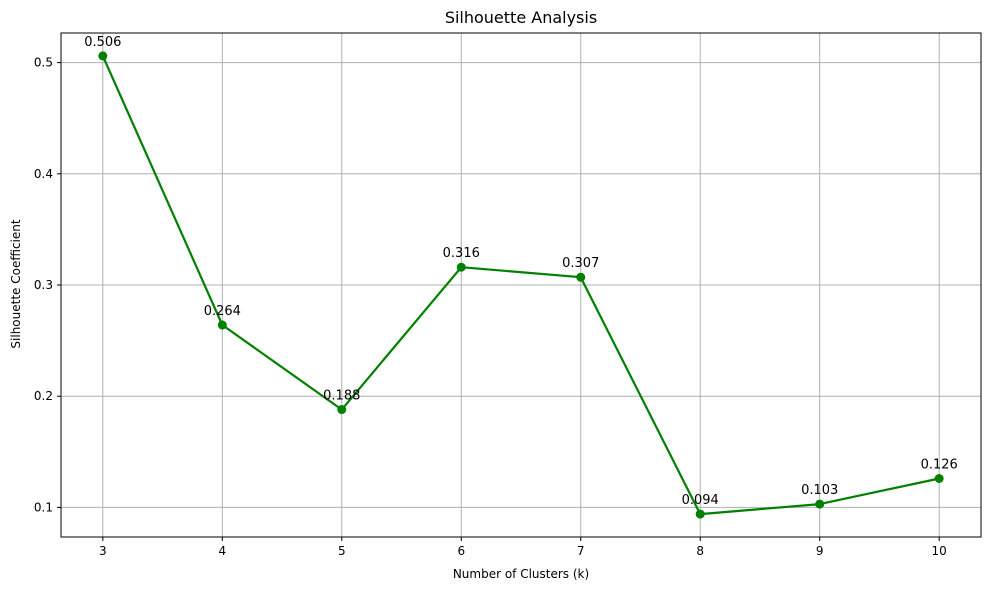 This screenshot has width=989, height=590. I want to click on y-tick-label: 0.1, so click(43, 507).